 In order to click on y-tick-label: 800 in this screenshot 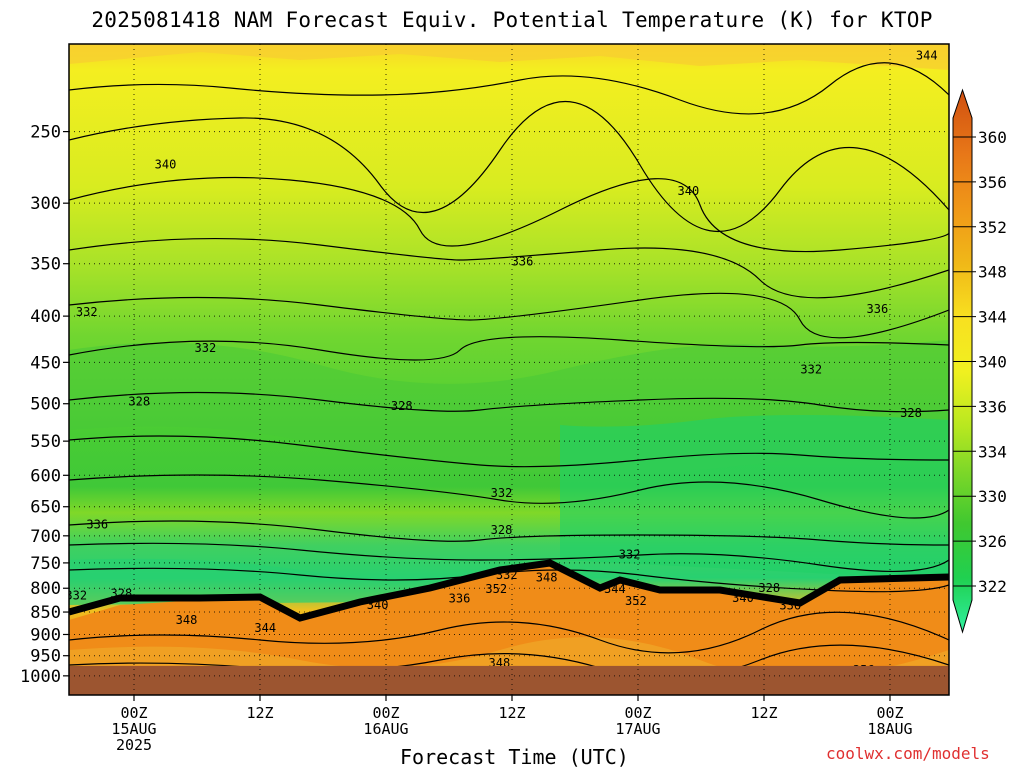, I will do `click(45, 589)`.